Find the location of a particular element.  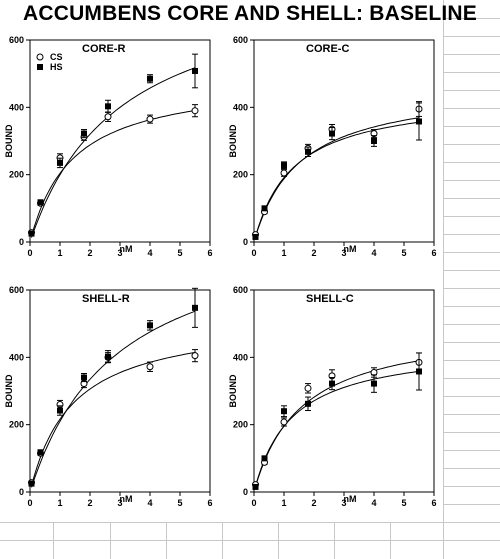

panel-label: SHELL-C is located at coordinates (330, 299).